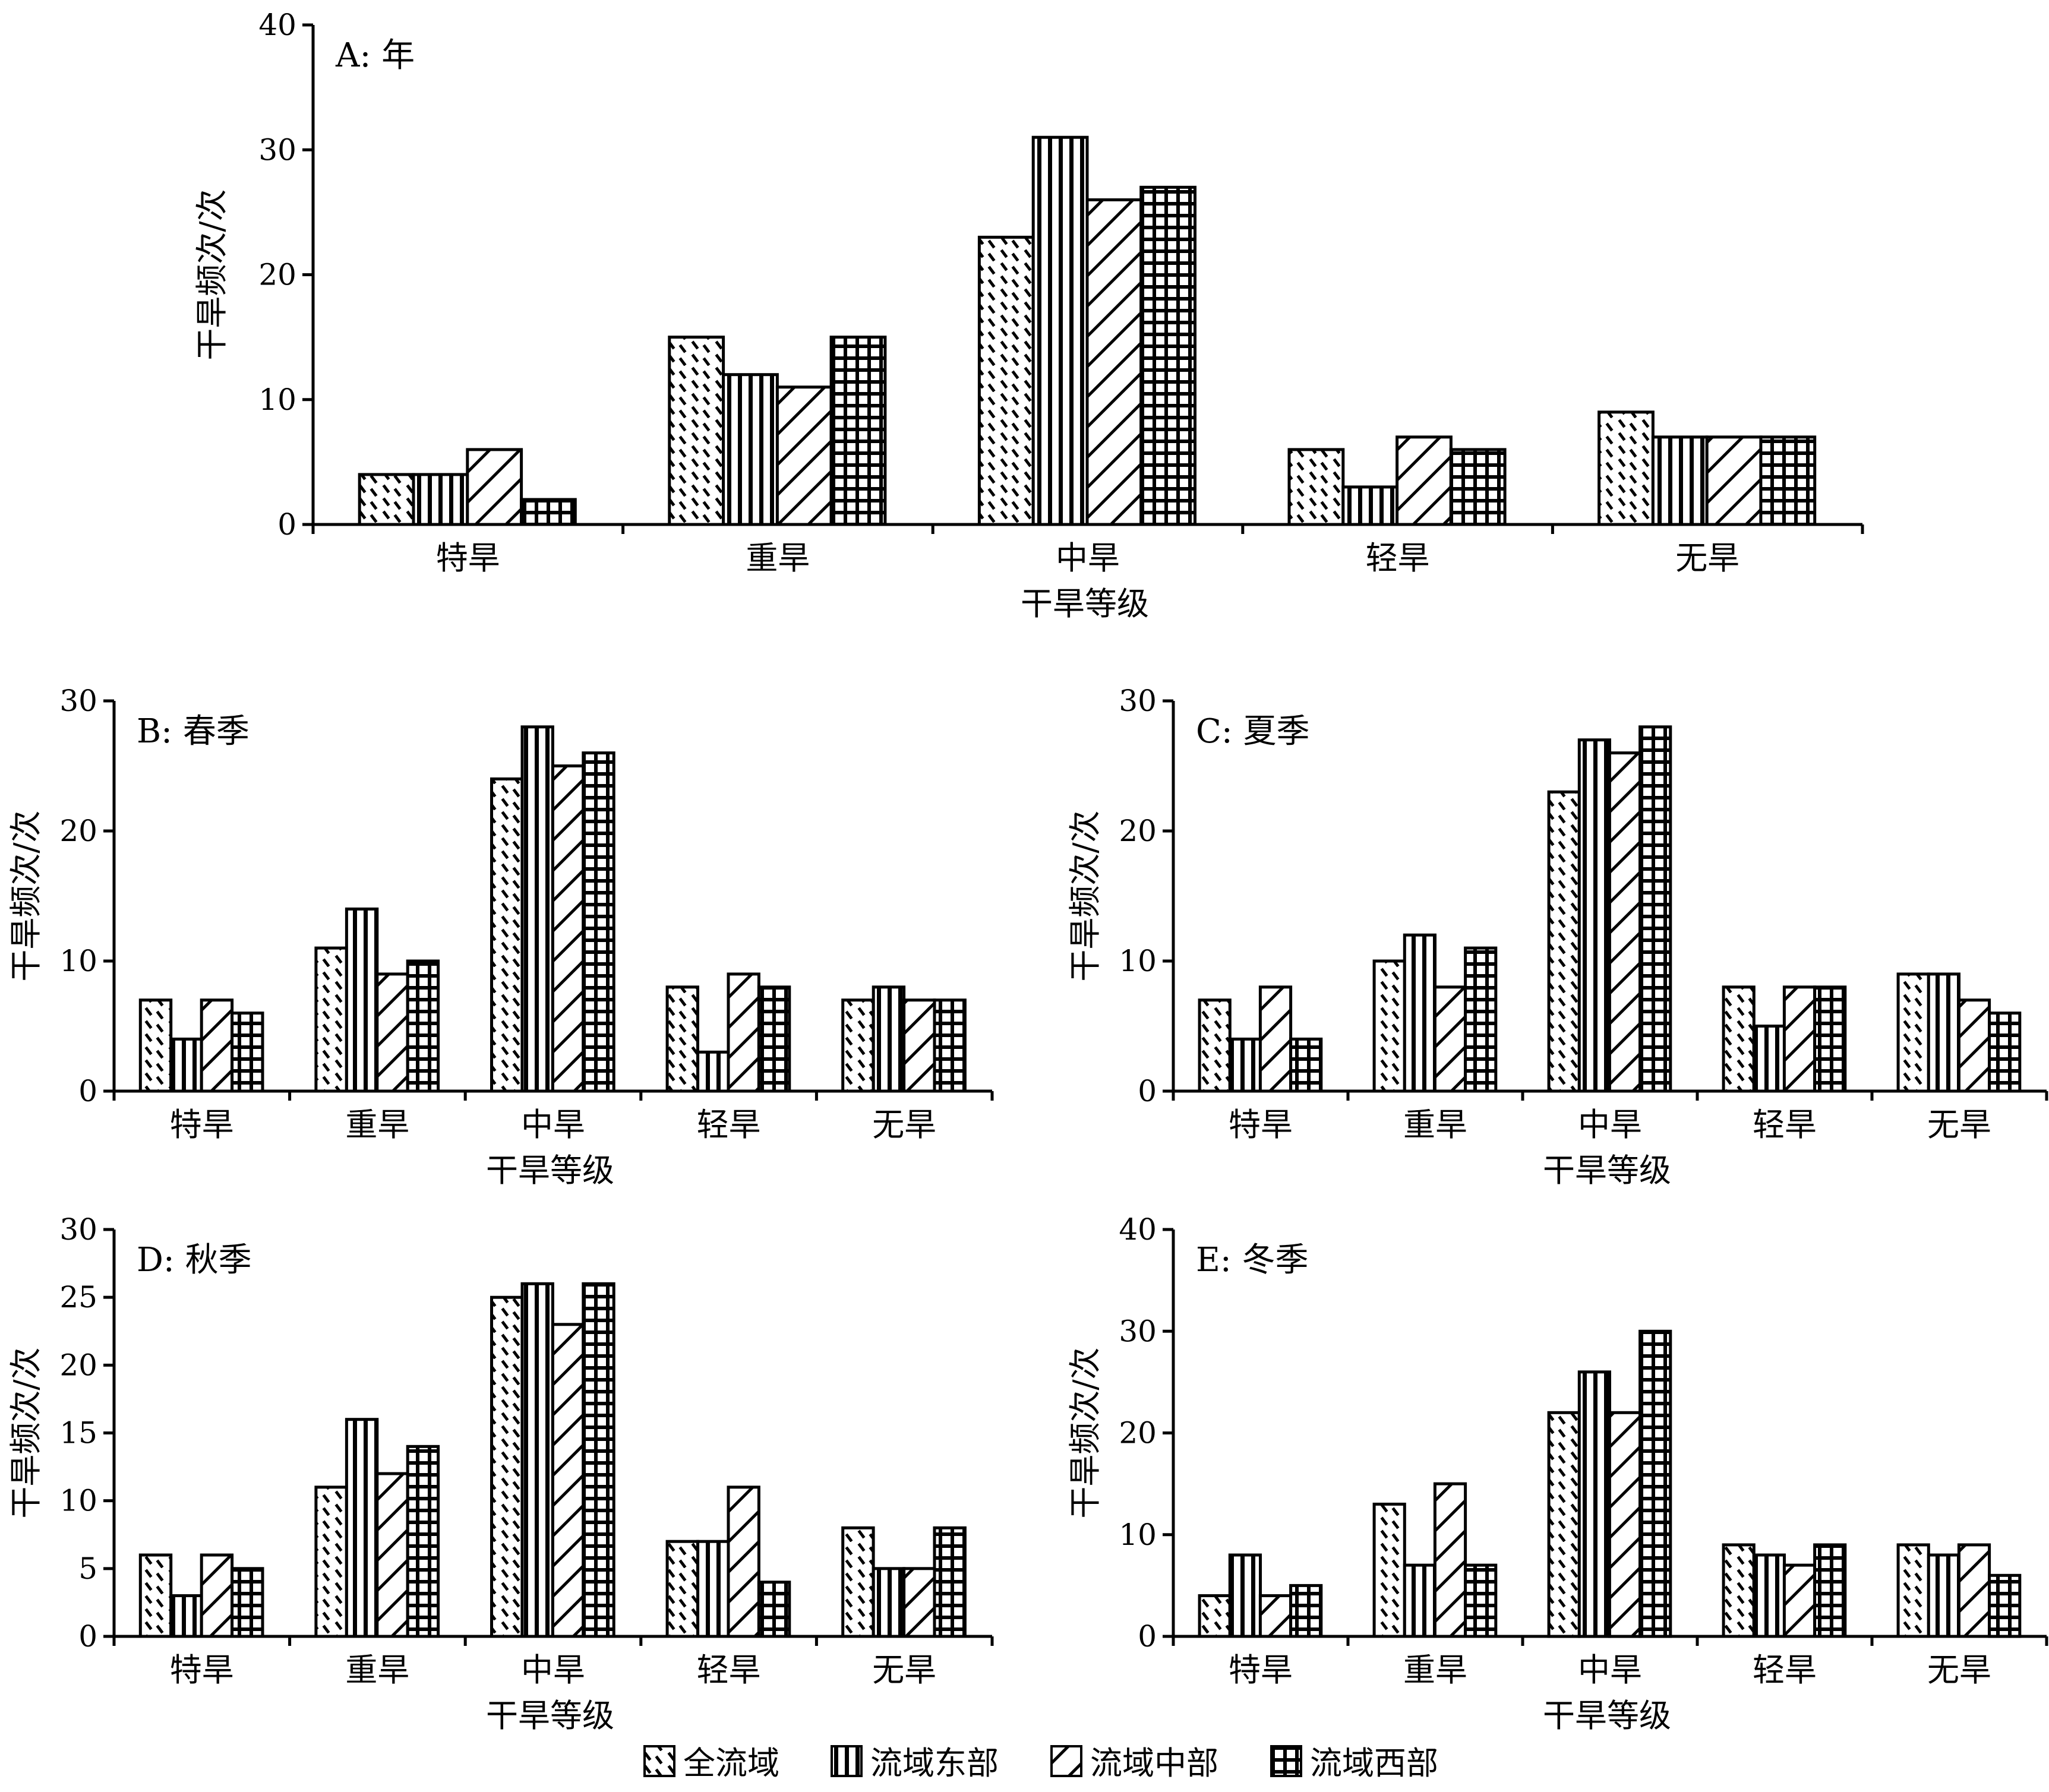 This screenshot has height=1792, width=2049. What do you see at coordinates (277, 25) in the screenshot?
I see `y-tick-label-0-4: 40` at bounding box center [277, 25].